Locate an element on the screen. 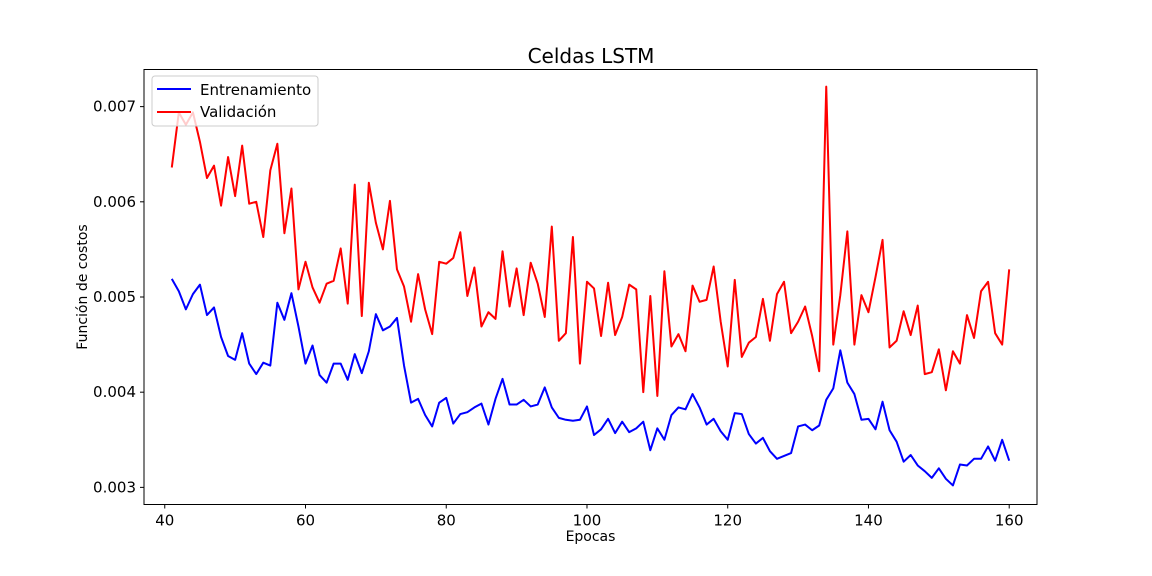 The width and height of the screenshot is (1152, 576). y-tick-label: 0.006 is located at coordinates (114, 202).